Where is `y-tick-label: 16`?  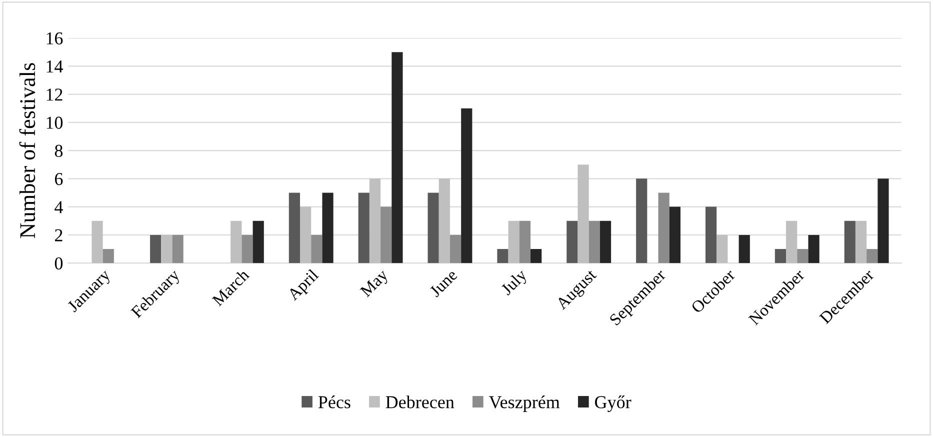
y-tick-label: 16 is located at coordinates (54, 38).